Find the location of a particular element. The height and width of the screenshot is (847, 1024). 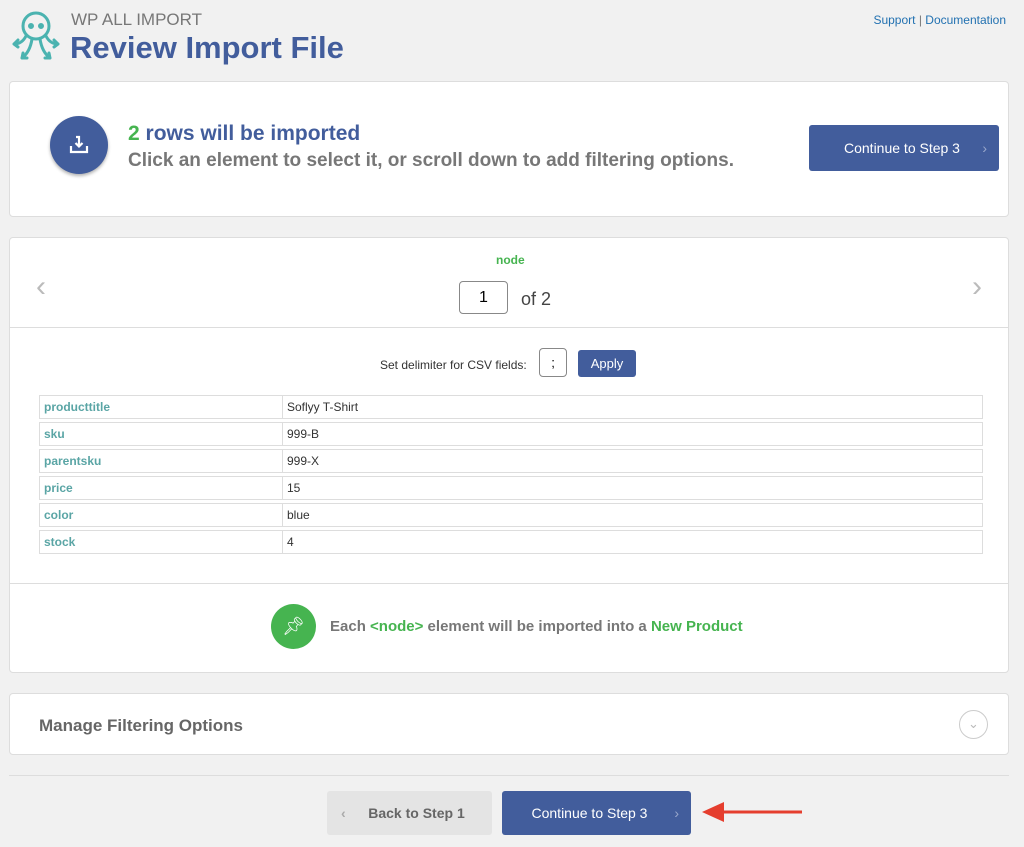

delimiter-input is located at coordinates (553, 362).